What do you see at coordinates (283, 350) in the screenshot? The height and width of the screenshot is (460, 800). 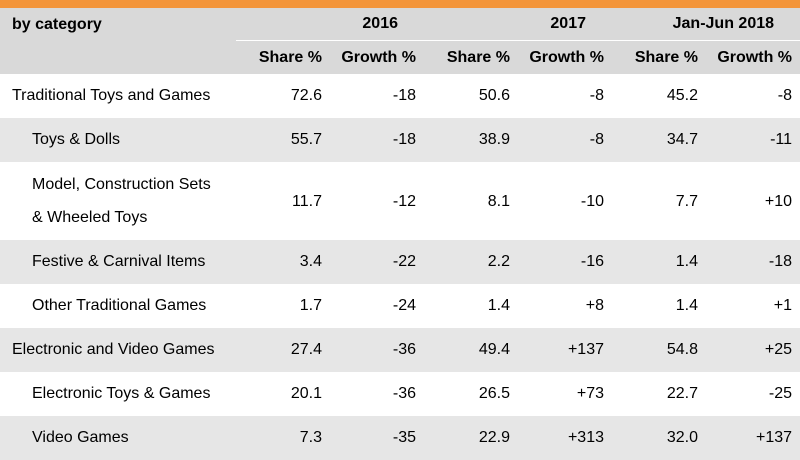 I see `share-2016: 27.4` at bounding box center [283, 350].